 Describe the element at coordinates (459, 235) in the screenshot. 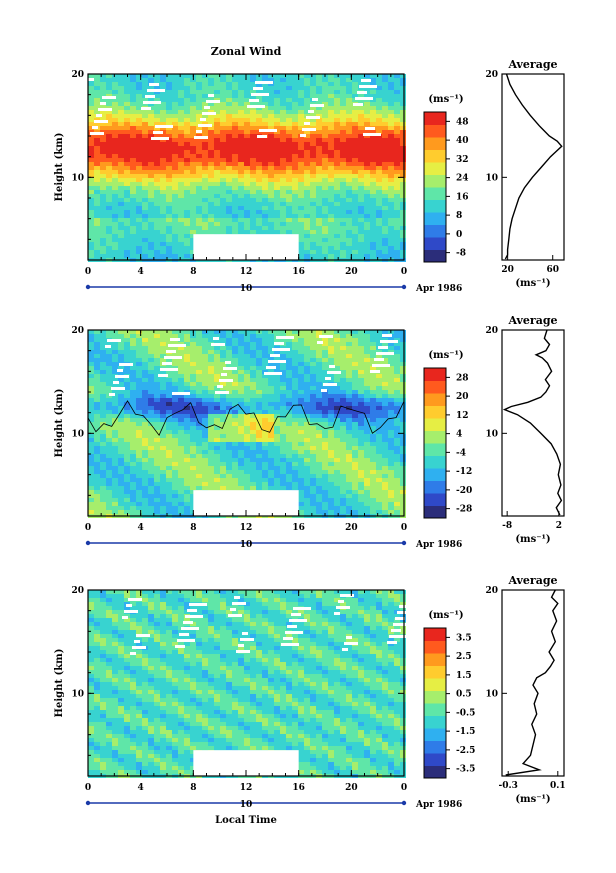

I see `colorbar-tick-label: 0` at that location.